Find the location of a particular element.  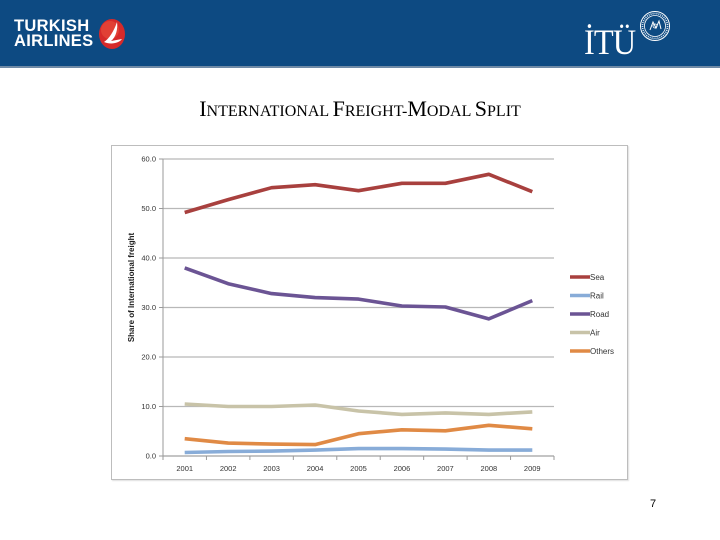

legend-label: Road is located at coordinates (599, 314).